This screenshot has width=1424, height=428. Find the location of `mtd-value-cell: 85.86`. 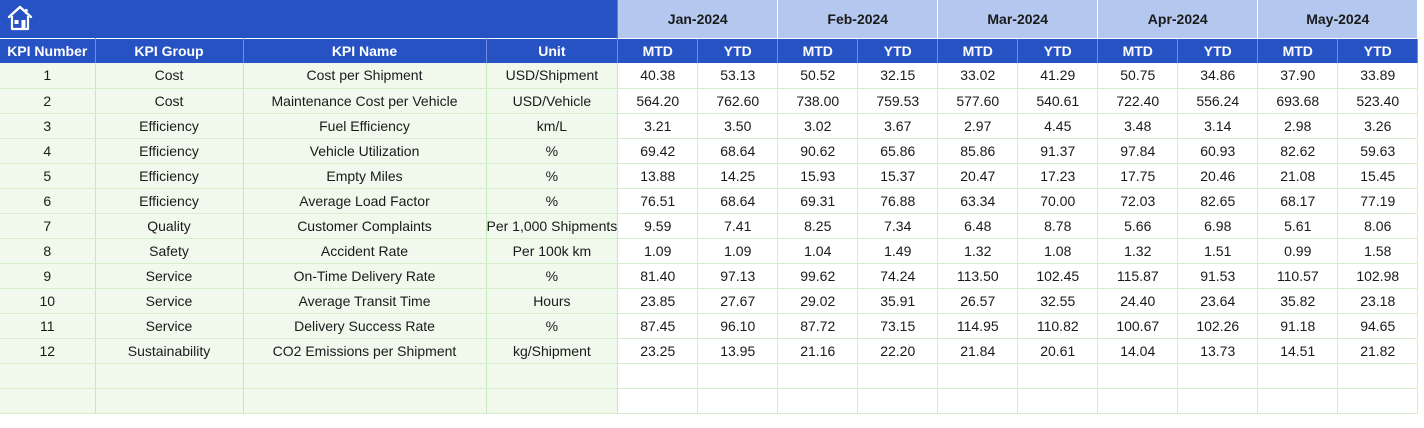

mtd-value-cell: 85.86 is located at coordinates (978, 151).